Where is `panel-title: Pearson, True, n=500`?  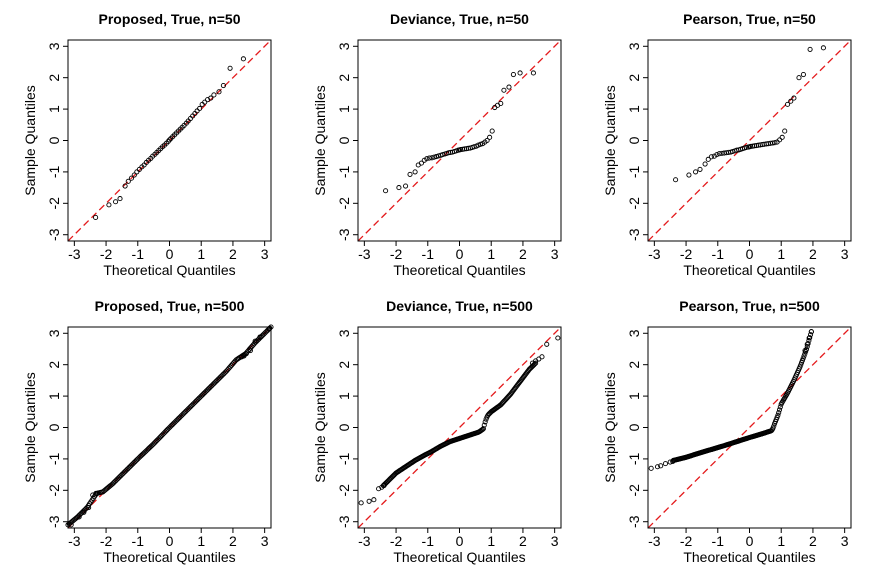 panel-title: Pearson, True, n=500 is located at coordinates (749, 306).